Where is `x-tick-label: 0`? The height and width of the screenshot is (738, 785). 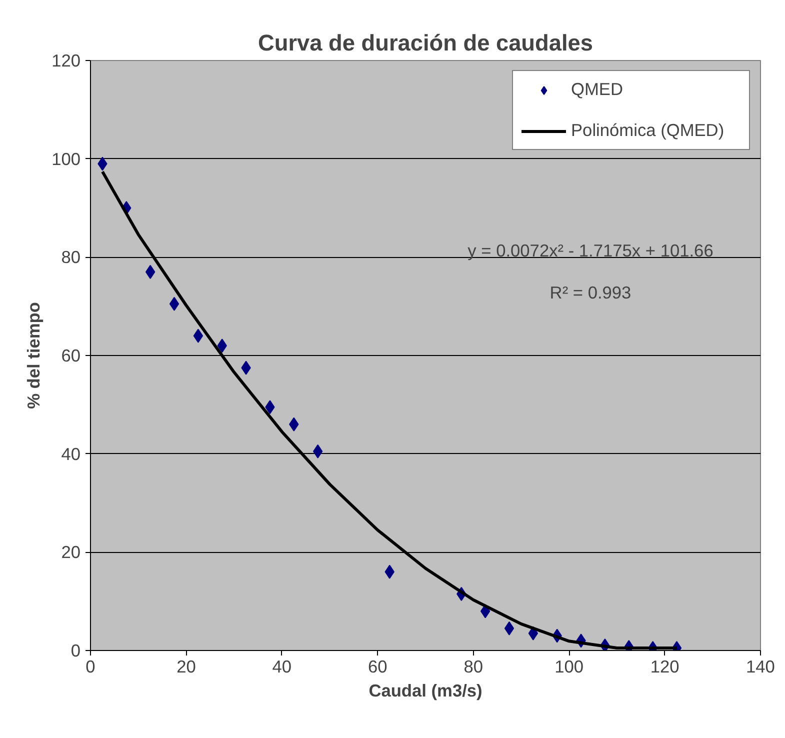
x-tick-label: 0 is located at coordinates (91, 666).